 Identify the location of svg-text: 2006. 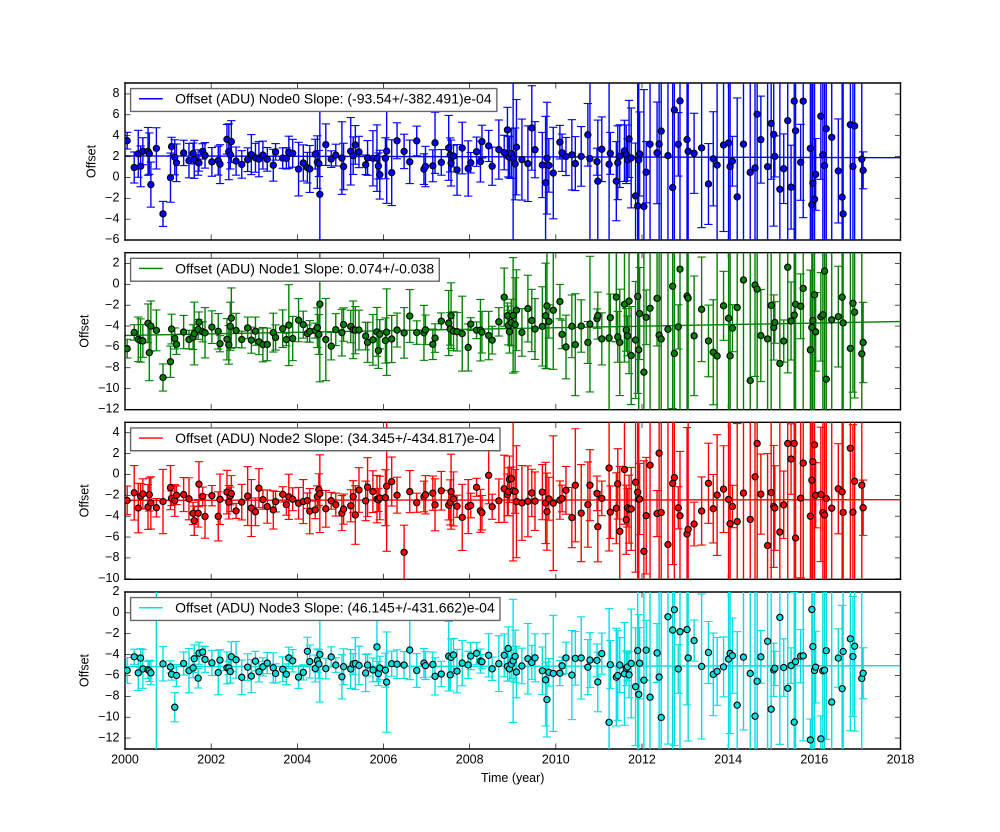
(384, 760).